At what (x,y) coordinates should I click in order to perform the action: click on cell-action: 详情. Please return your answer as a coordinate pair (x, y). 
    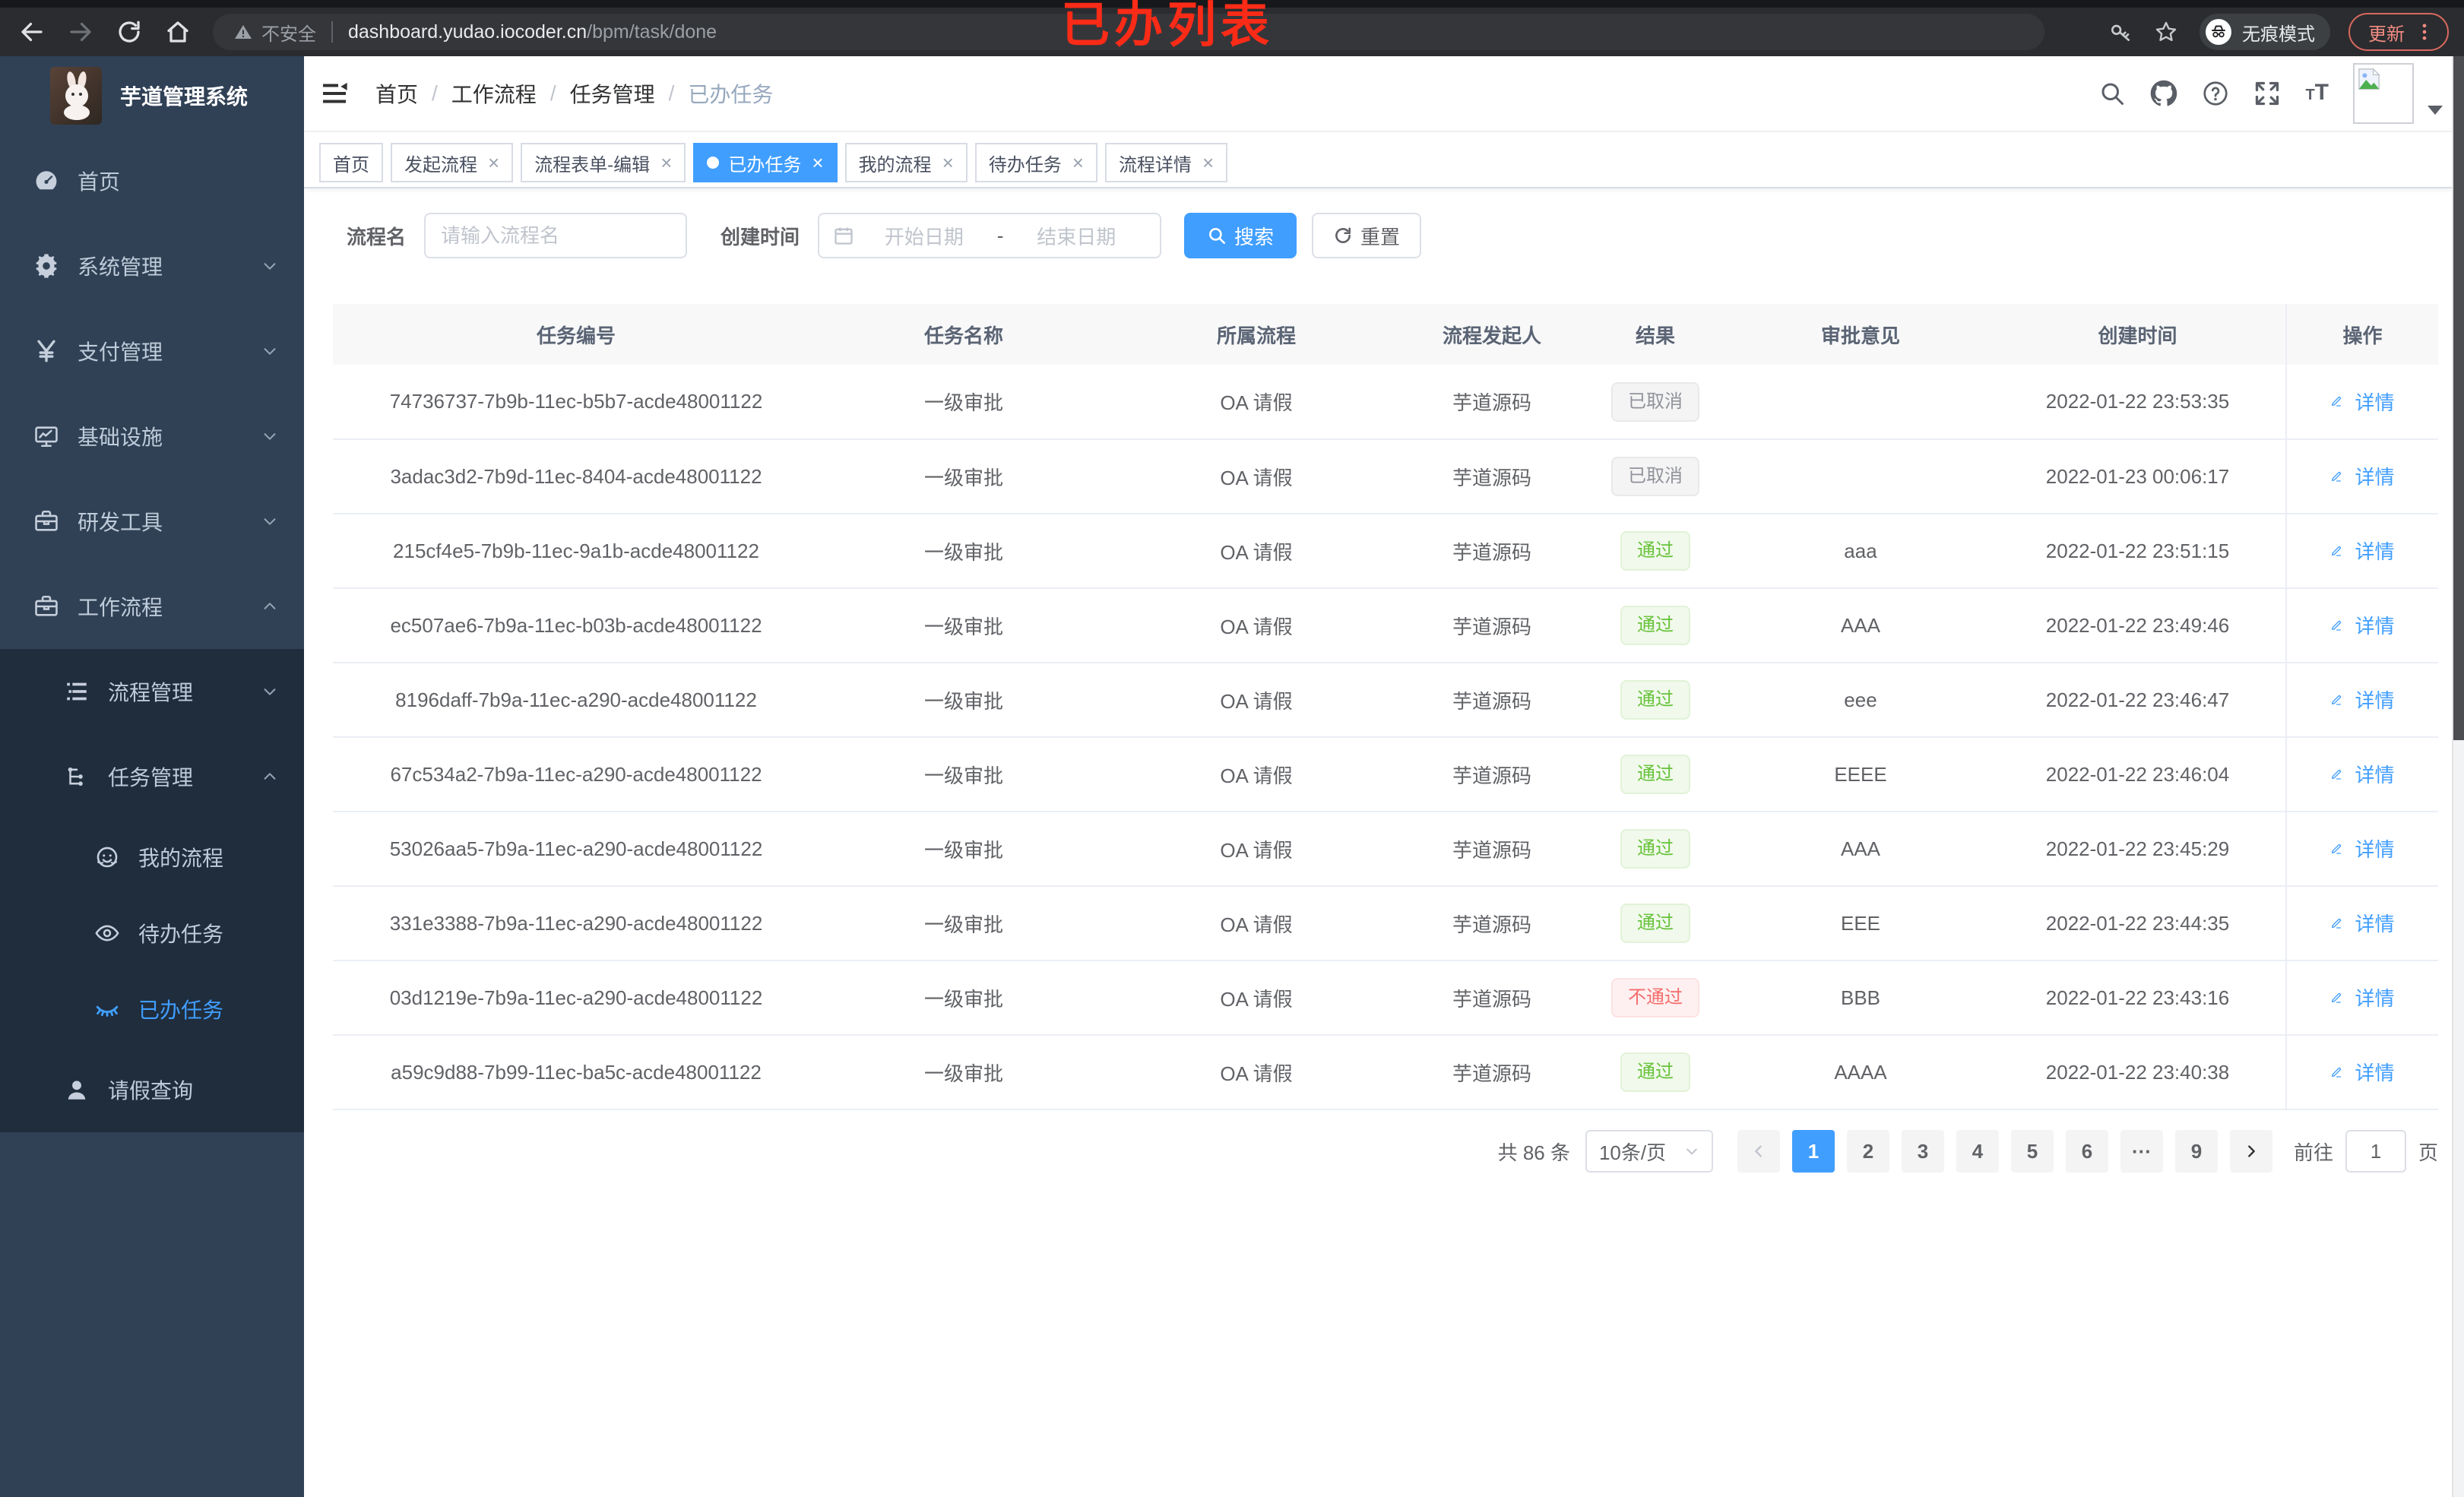
    Looking at the image, I should click on (2361, 923).